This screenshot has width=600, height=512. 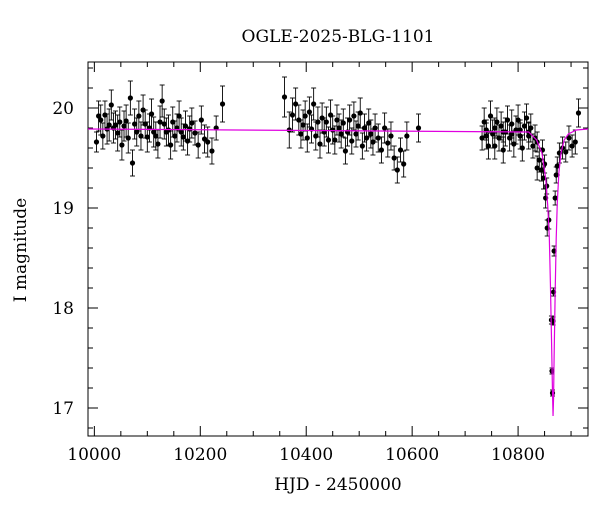 I want to click on y-tick-label: 20, so click(x=63, y=109).